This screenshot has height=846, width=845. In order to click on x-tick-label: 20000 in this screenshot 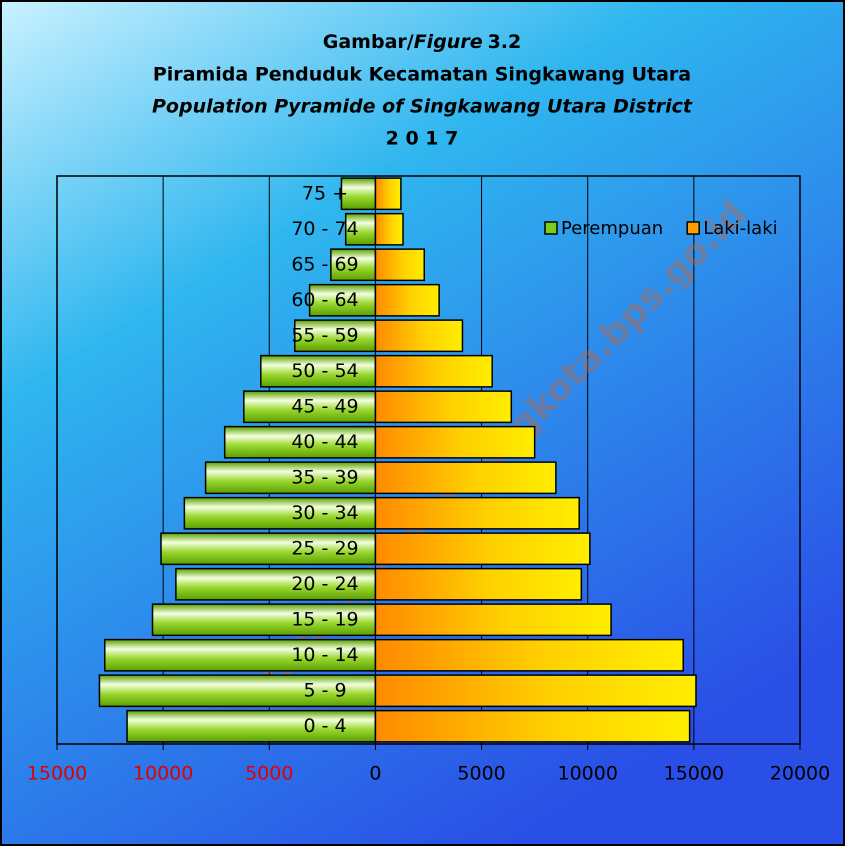, I will do `click(800, 774)`.